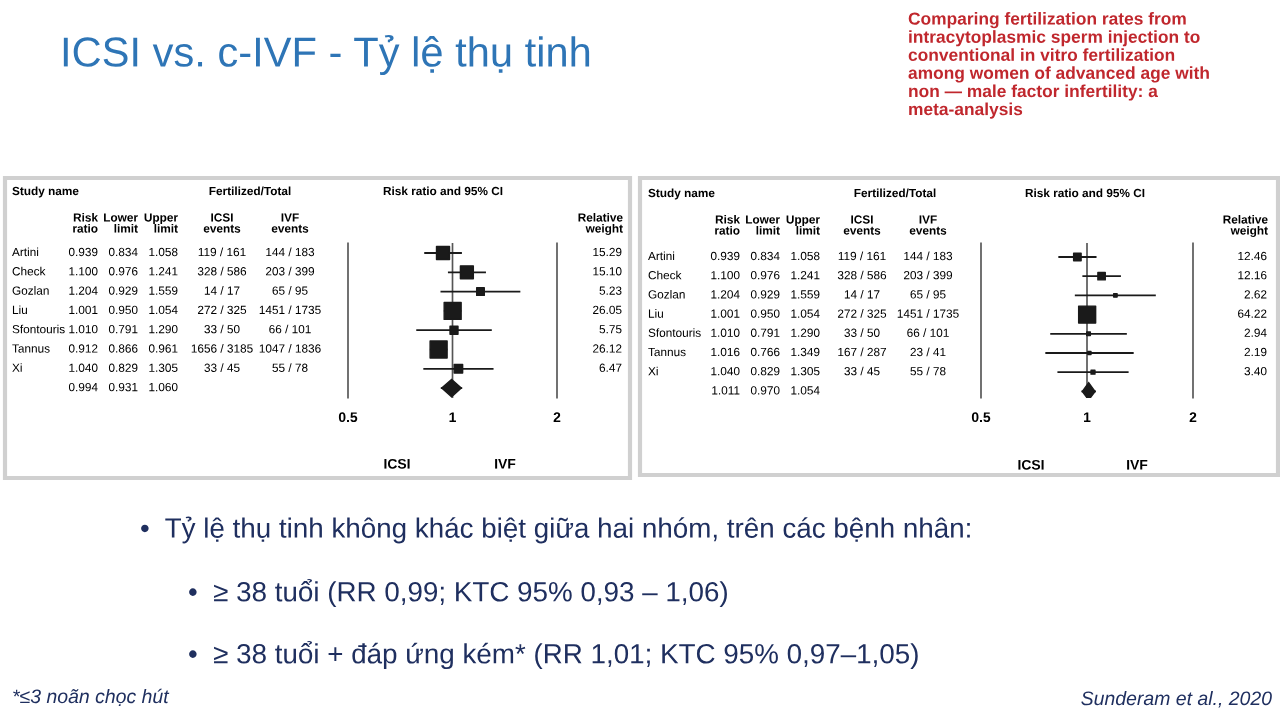 The width and height of the screenshot is (1280, 720). What do you see at coordinates (83, 367) in the screenshot?
I see `text: 1.040` at bounding box center [83, 367].